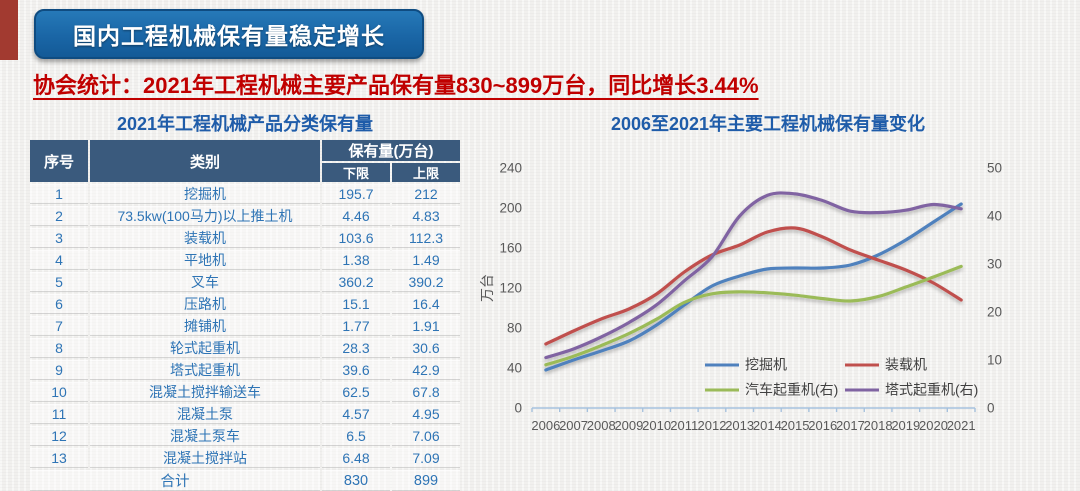 The width and height of the screenshot is (1080, 491). I want to click on cell-no: 6, so click(59, 304).